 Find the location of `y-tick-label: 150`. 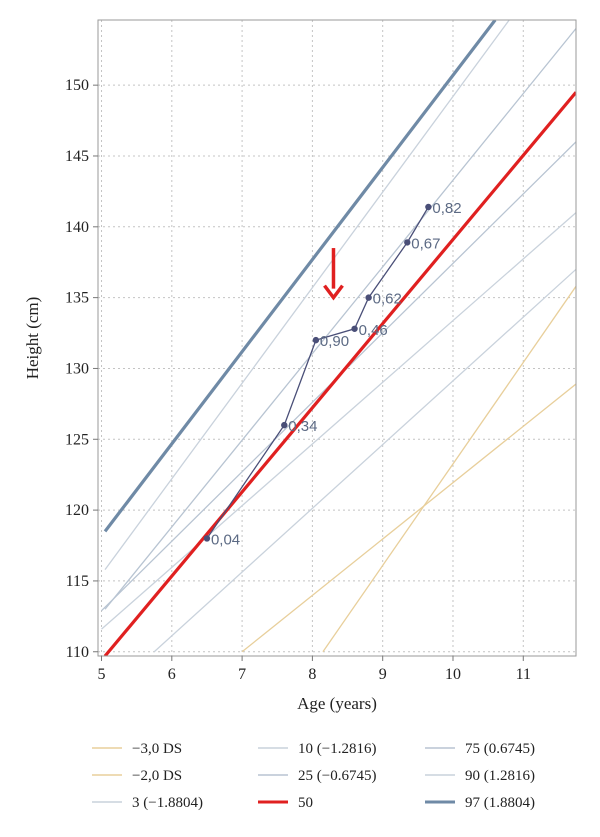

y-tick-label: 150 is located at coordinates (77, 85).